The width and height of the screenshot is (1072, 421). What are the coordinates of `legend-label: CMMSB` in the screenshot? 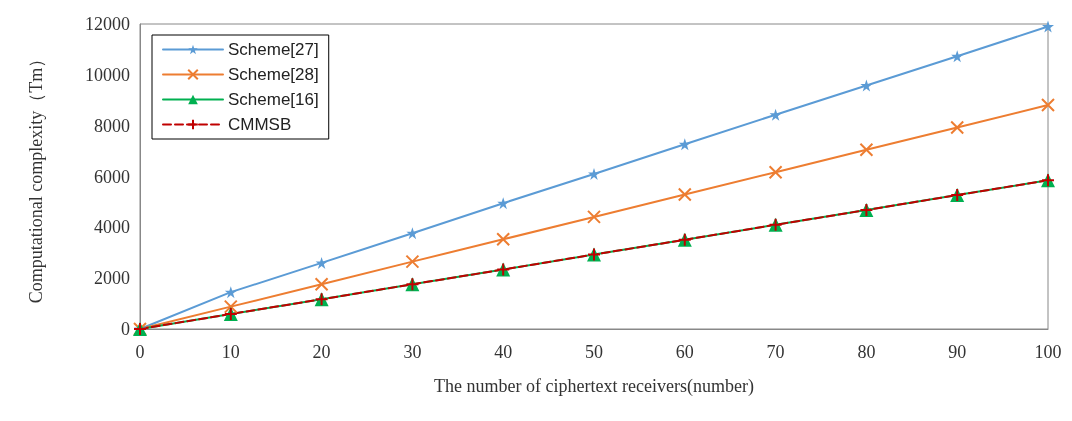 It's located at (260, 124).